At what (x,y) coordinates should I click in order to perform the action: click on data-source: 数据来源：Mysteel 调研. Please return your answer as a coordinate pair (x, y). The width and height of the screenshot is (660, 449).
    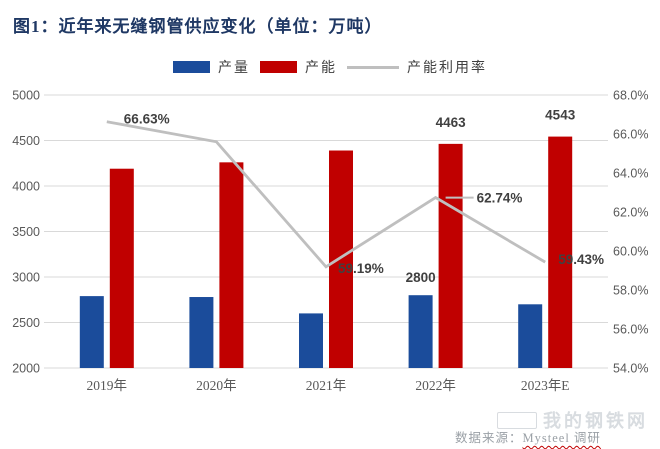
    Looking at the image, I should click on (528, 436).